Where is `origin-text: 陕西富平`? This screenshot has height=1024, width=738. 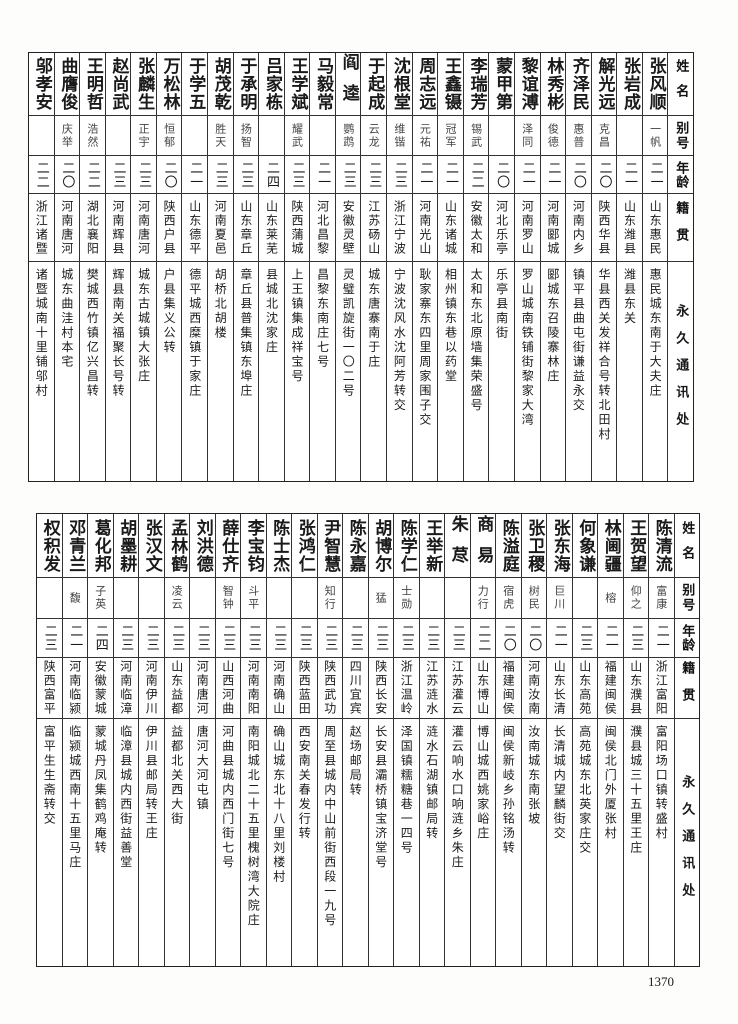
origin-text: 陕西富平 is located at coordinates (49, 688).